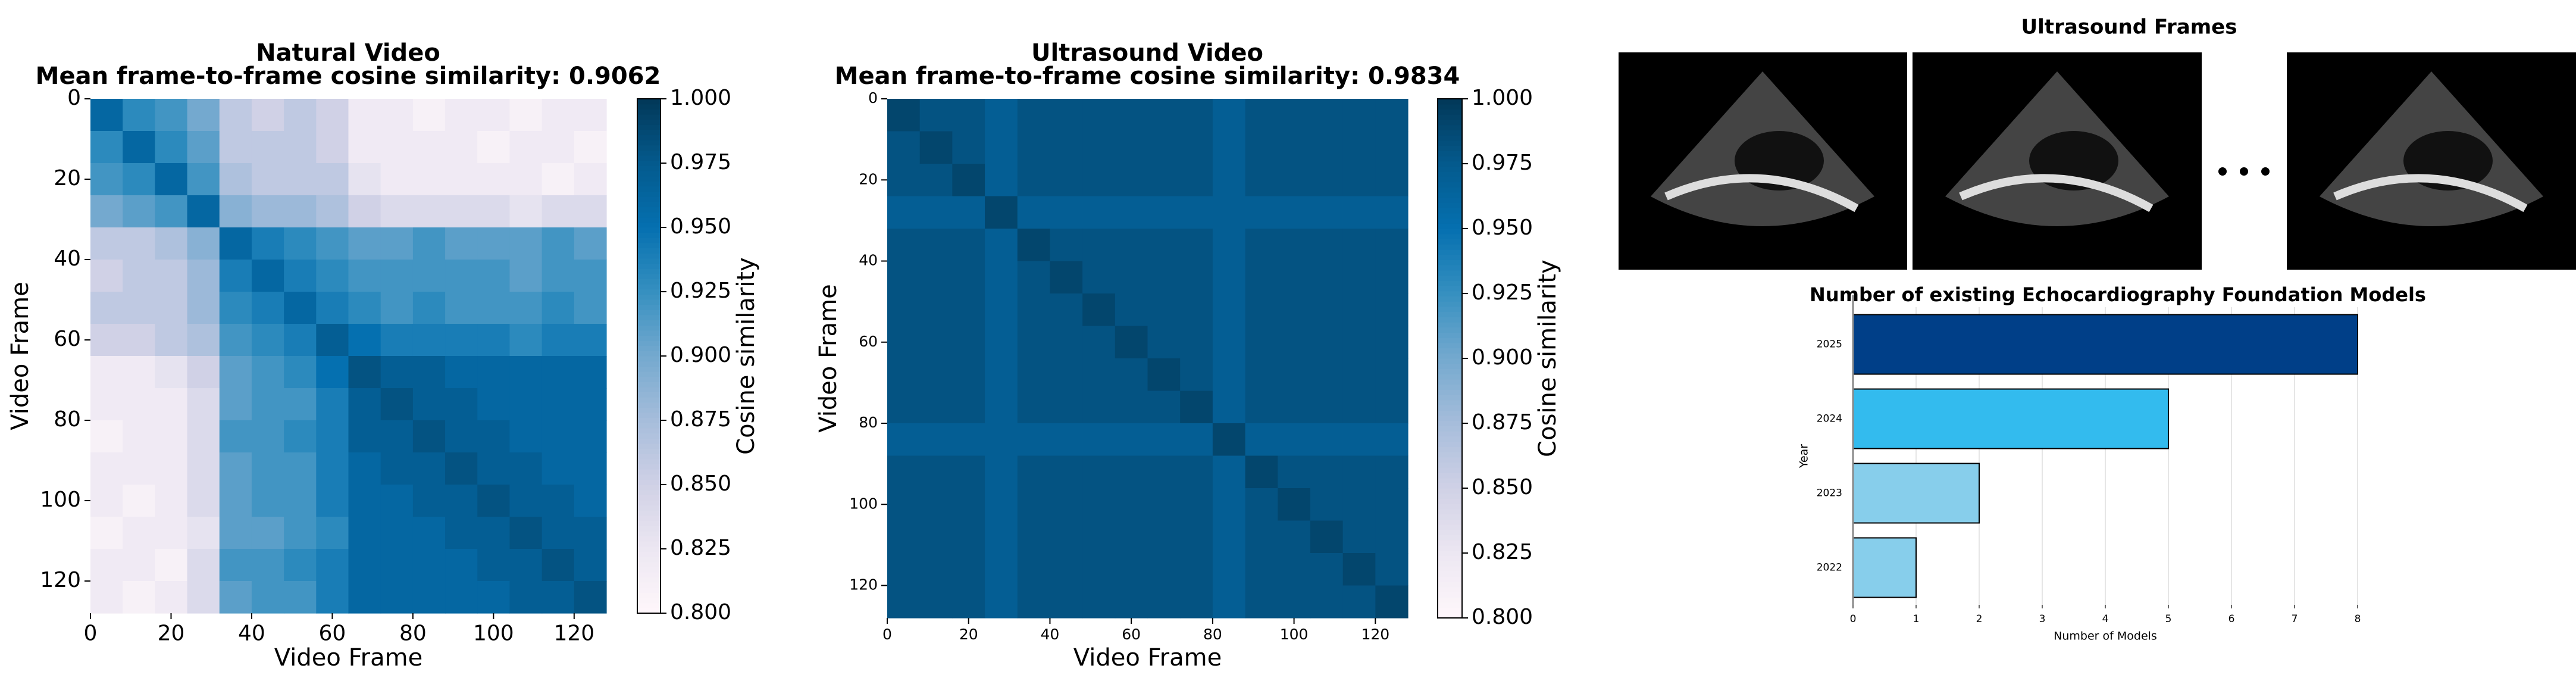 This screenshot has height=684, width=2576. Describe the element at coordinates (251, 633) in the screenshot. I see `x-tick-label: 40` at that location.